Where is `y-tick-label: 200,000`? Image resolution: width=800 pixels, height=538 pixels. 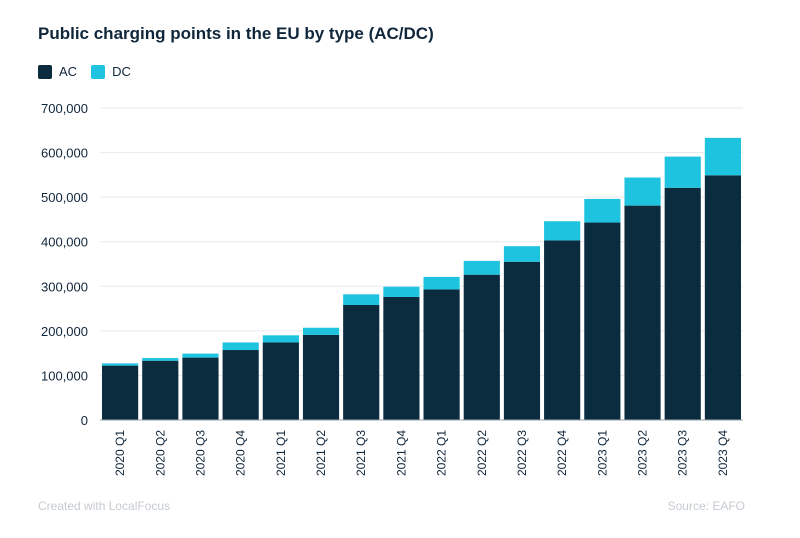
y-tick-label: 200,000 is located at coordinates (64, 331).